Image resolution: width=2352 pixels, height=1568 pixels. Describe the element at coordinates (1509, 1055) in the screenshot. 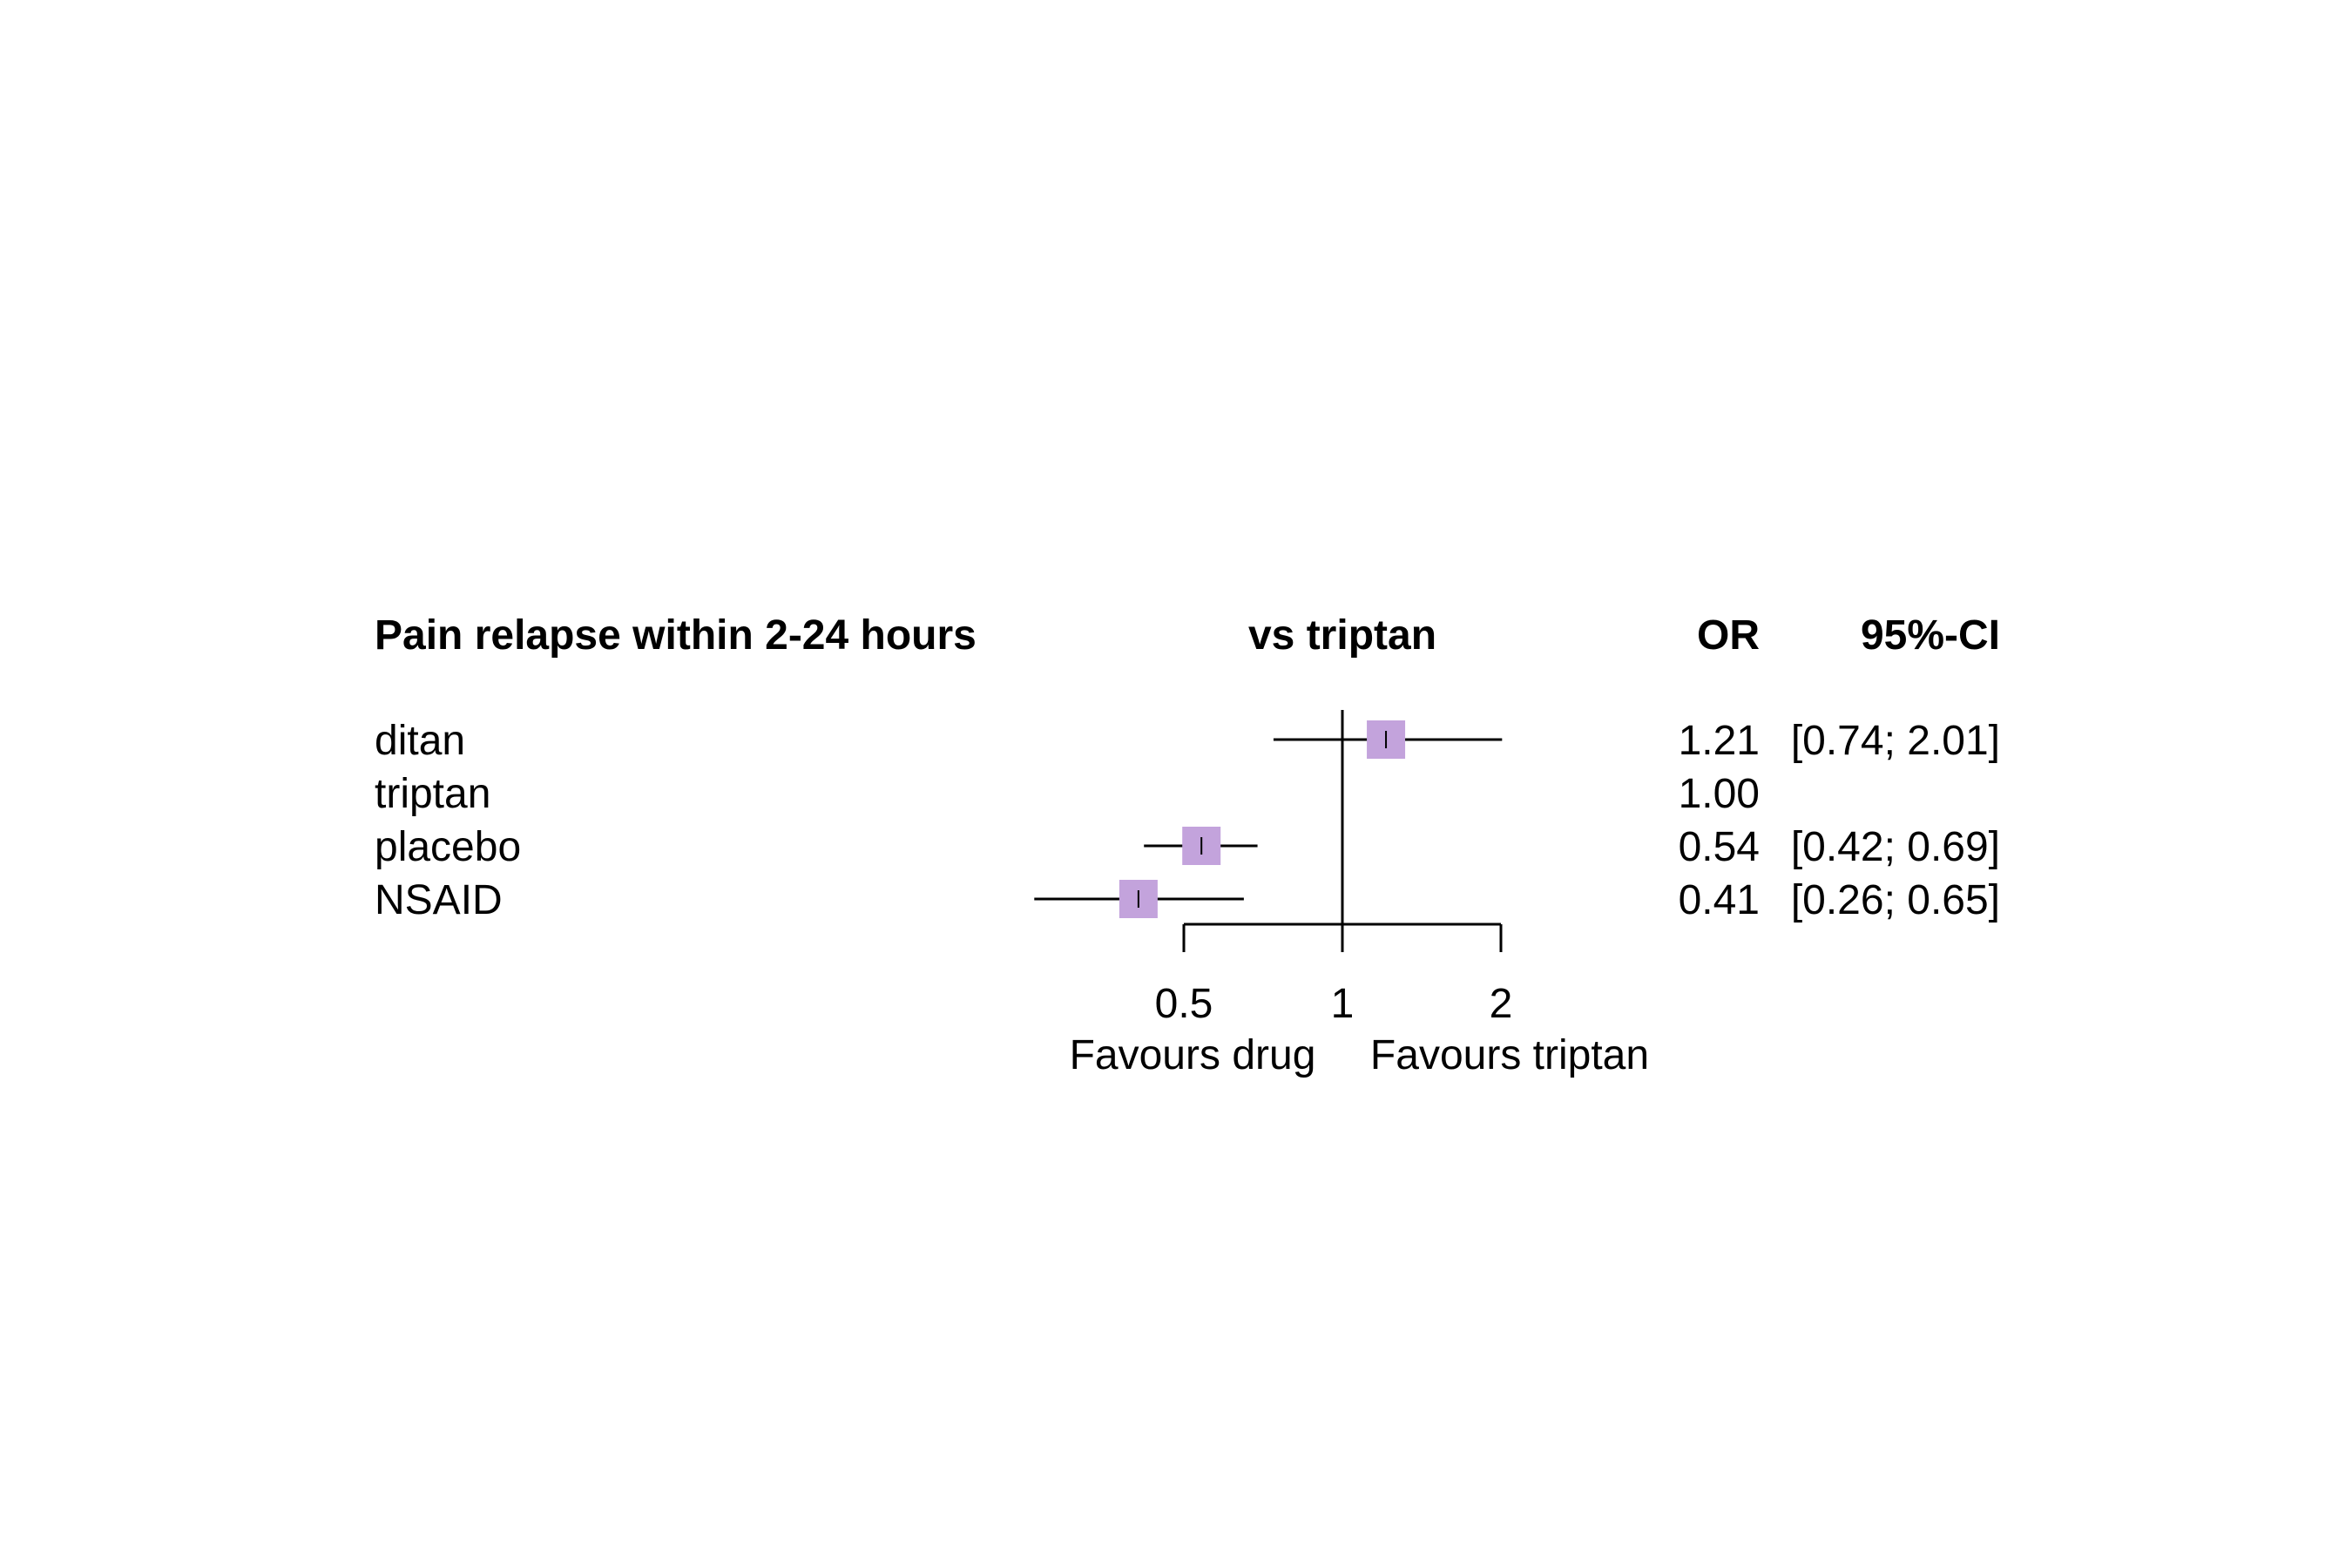

I see `favours-right-label: Favours triptan` at that location.